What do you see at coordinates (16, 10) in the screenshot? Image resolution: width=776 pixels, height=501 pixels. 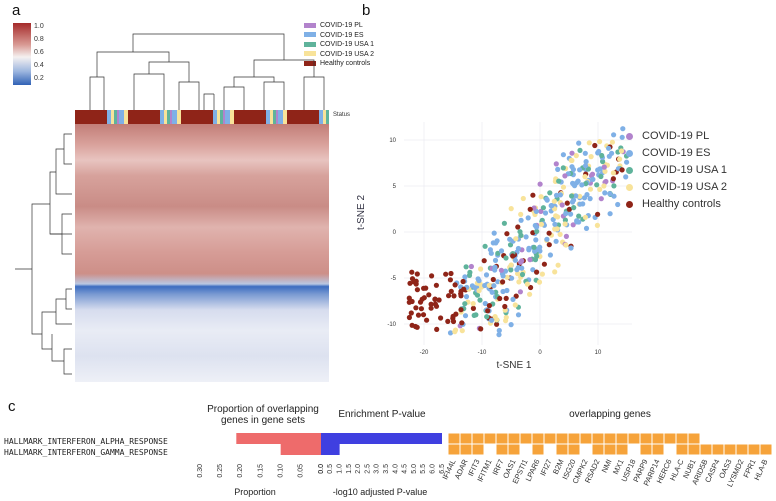 I see `panel-a-label: a` at bounding box center [16, 10].